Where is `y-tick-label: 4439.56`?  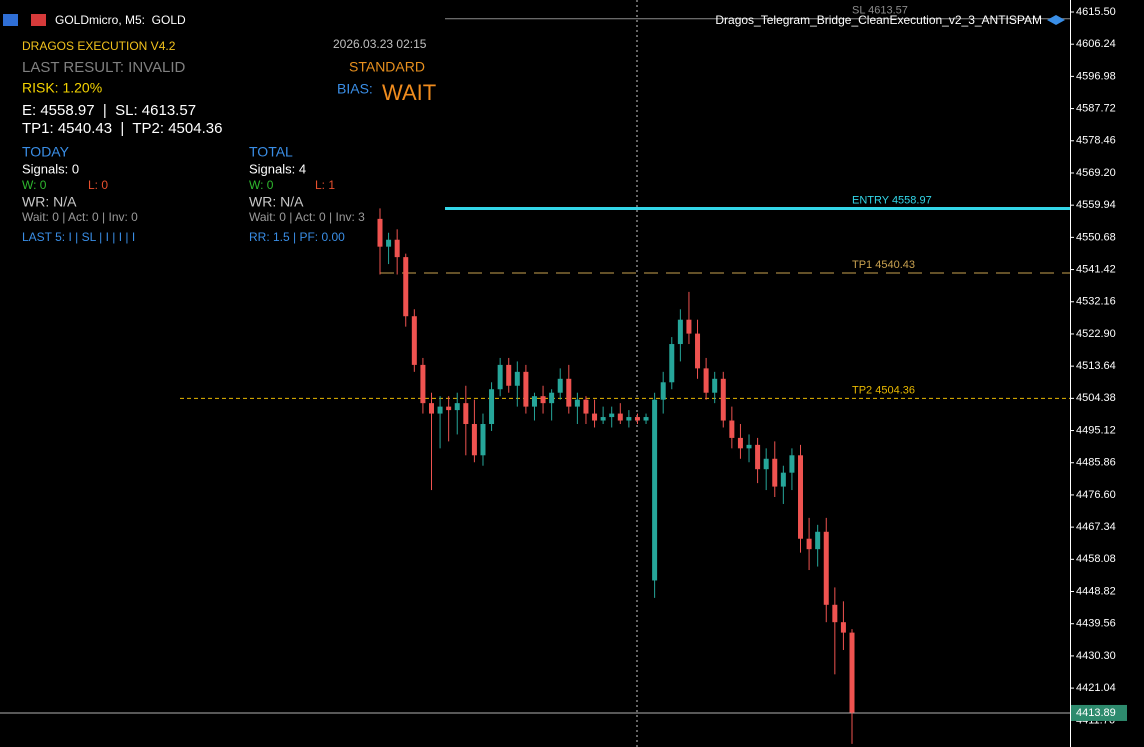 y-tick-label: 4439.56 is located at coordinates (1096, 624).